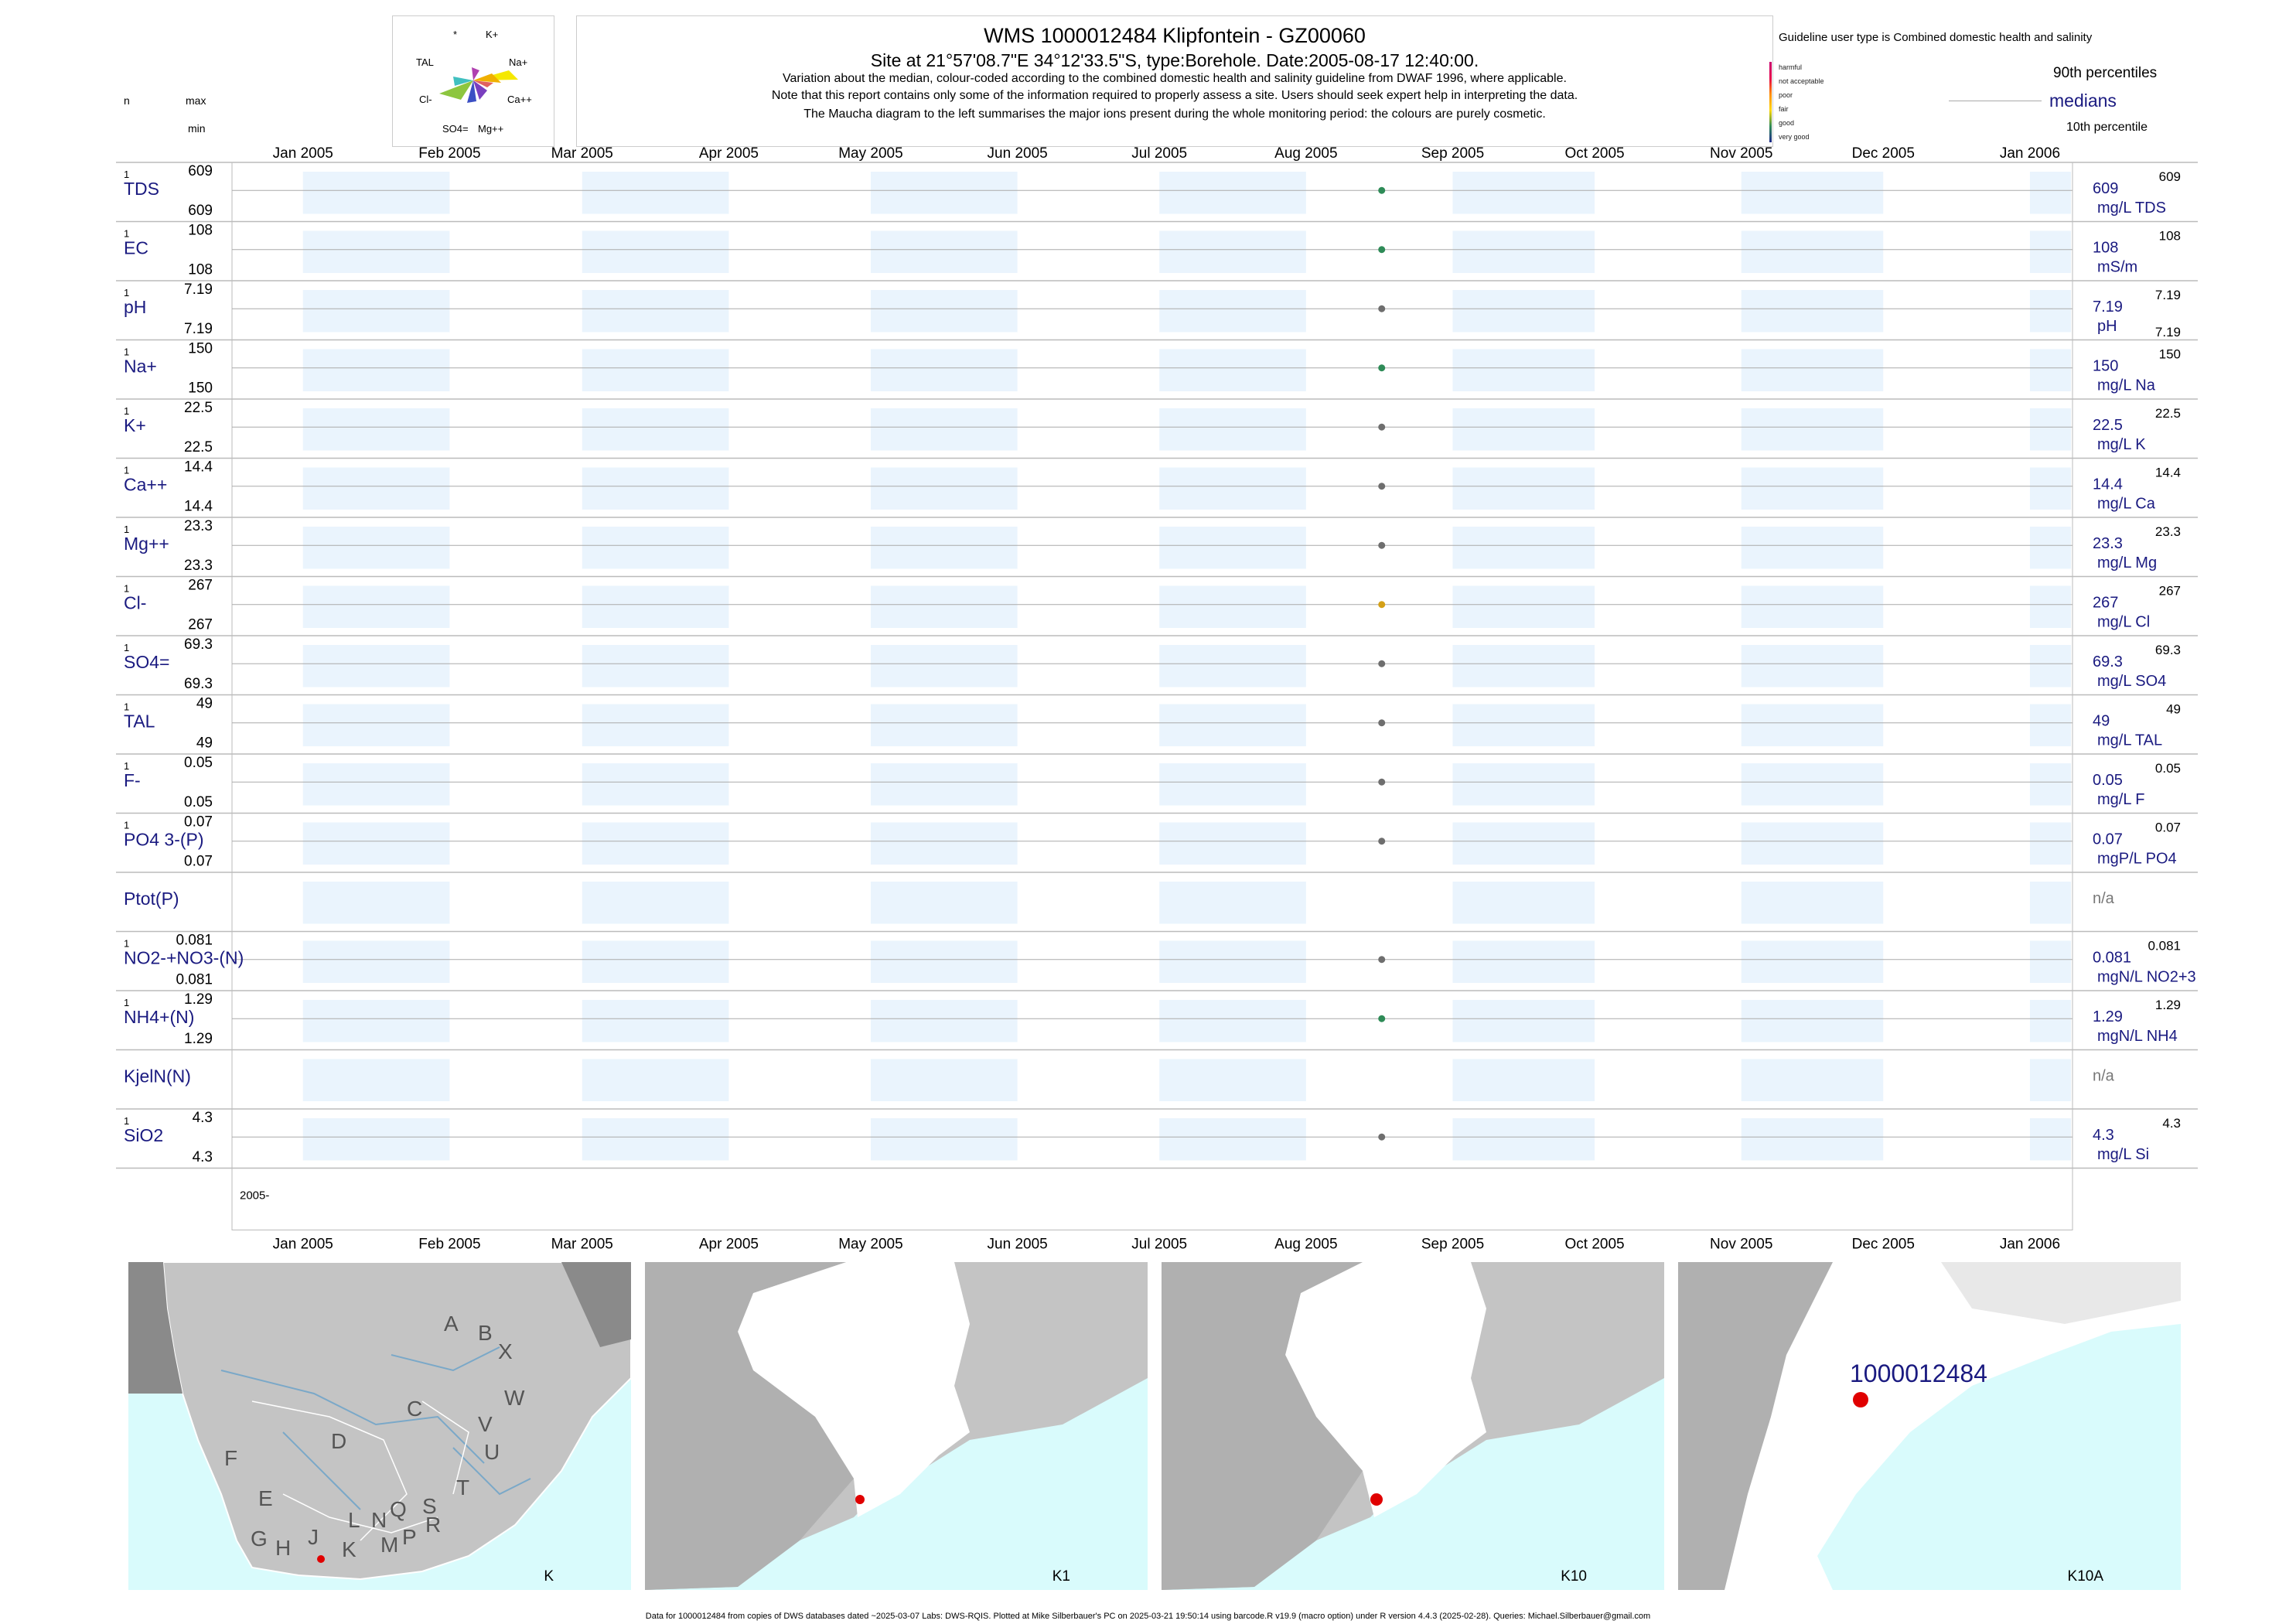 This screenshot has height=1624, width=2296. Describe the element at coordinates (198, 763) in the screenshot. I see `row-max: 0.05` at that location.